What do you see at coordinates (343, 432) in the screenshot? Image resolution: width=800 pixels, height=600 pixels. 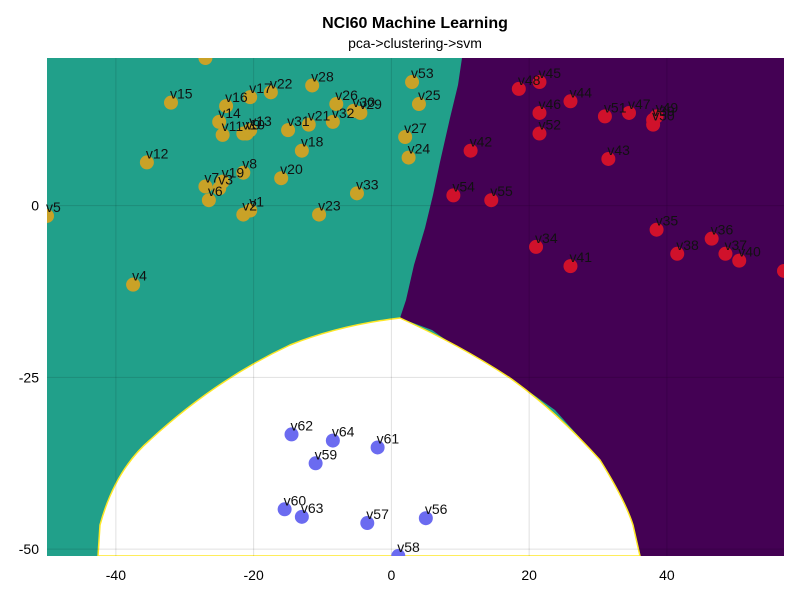 I see `point-label: v64` at bounding box center [343, 432].